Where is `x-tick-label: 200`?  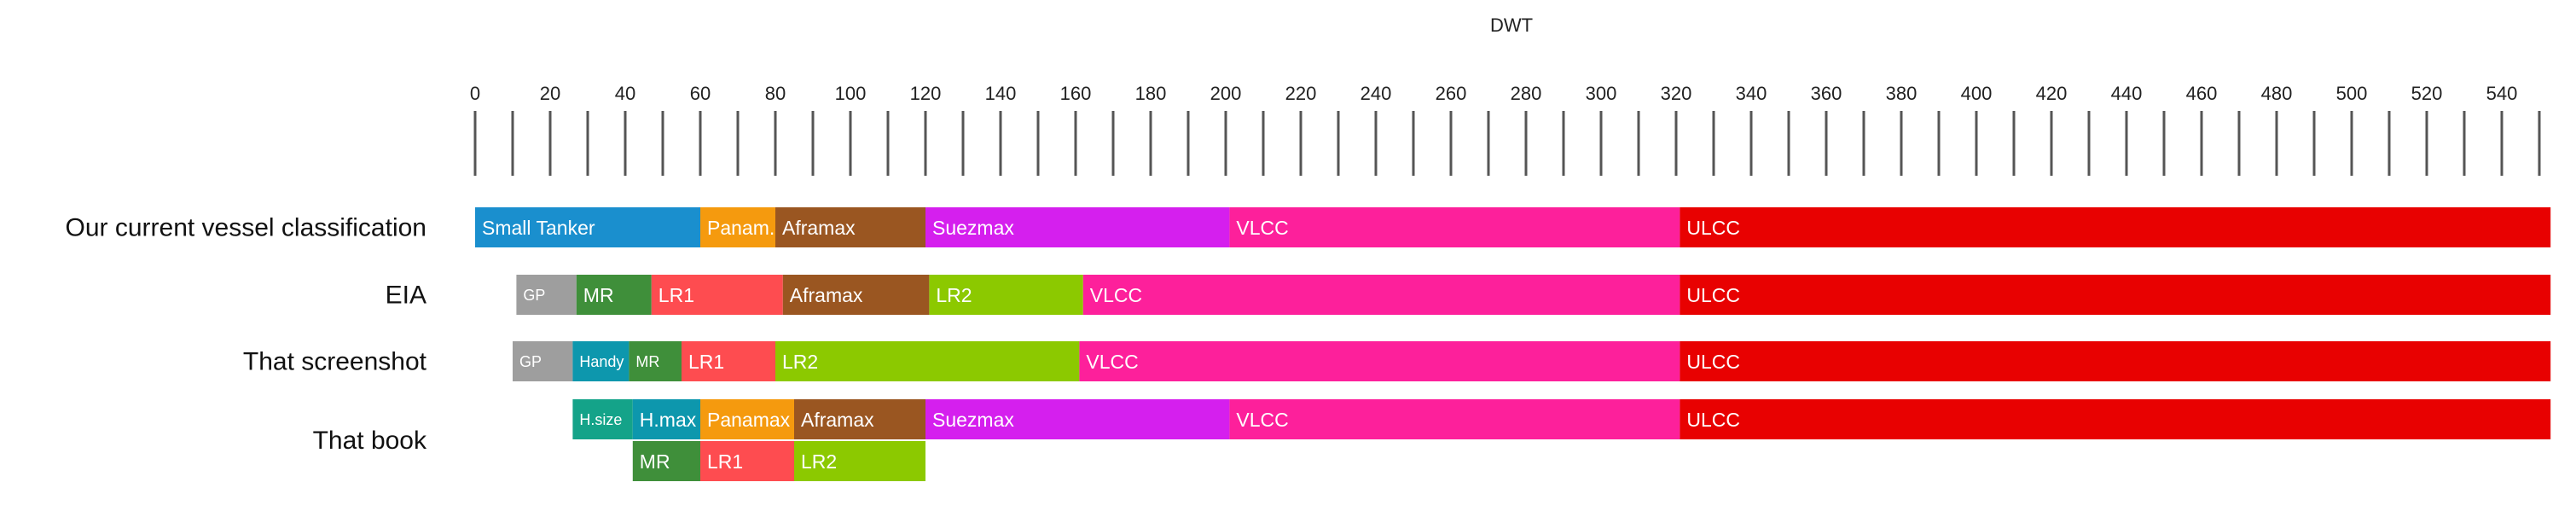
x-tick-label: 200 is located at coordinates (1226, 93).